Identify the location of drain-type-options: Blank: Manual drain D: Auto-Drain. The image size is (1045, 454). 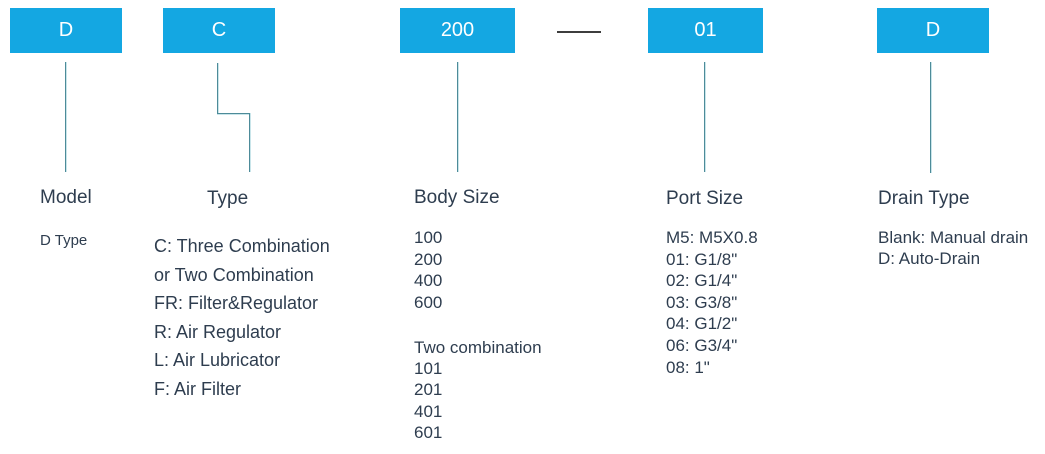
(953, 248).